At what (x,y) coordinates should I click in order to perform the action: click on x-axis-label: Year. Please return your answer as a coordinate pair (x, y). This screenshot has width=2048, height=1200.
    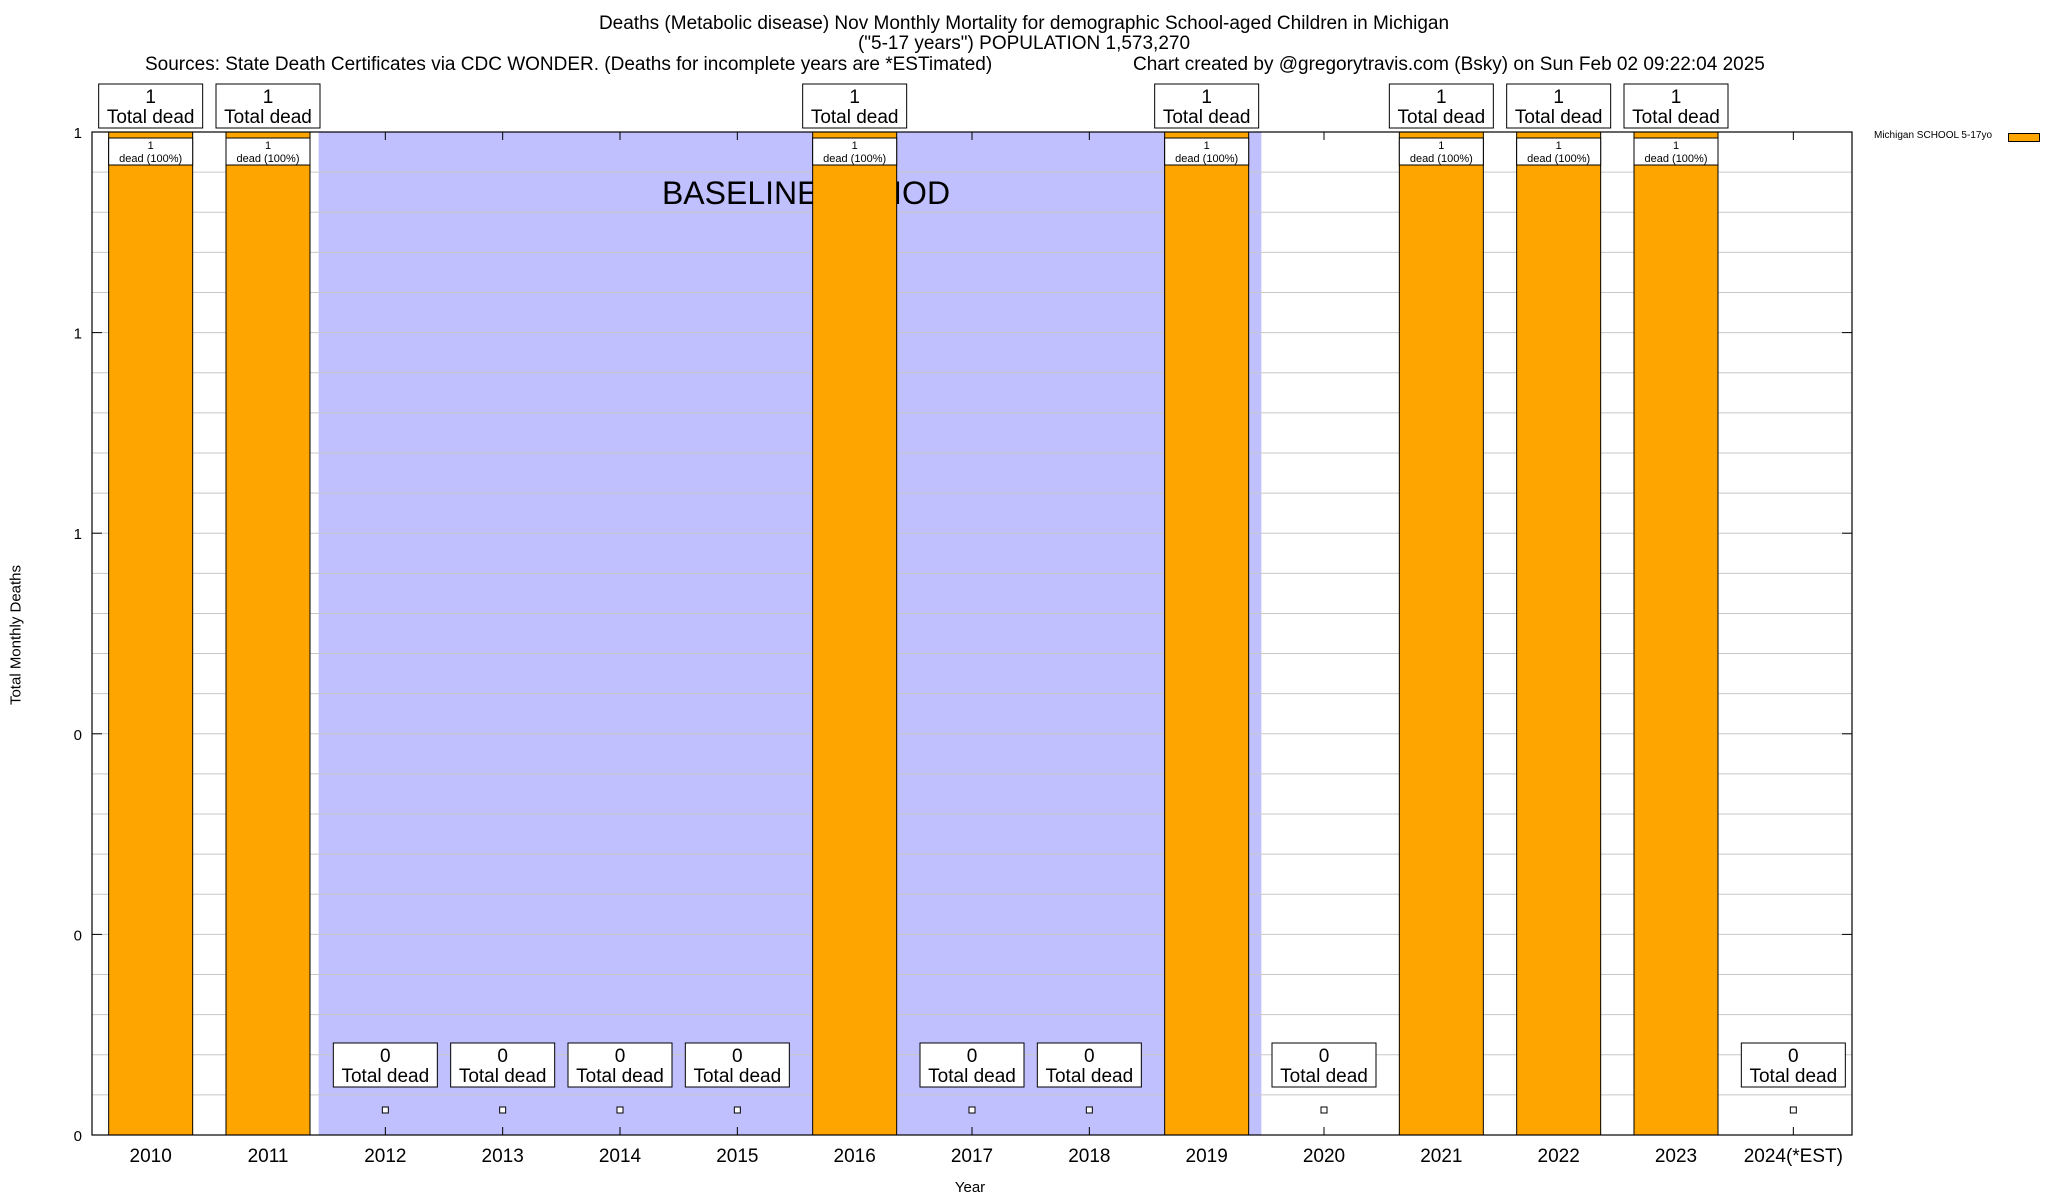
    Looking at the image, I should click on (970, 1187).